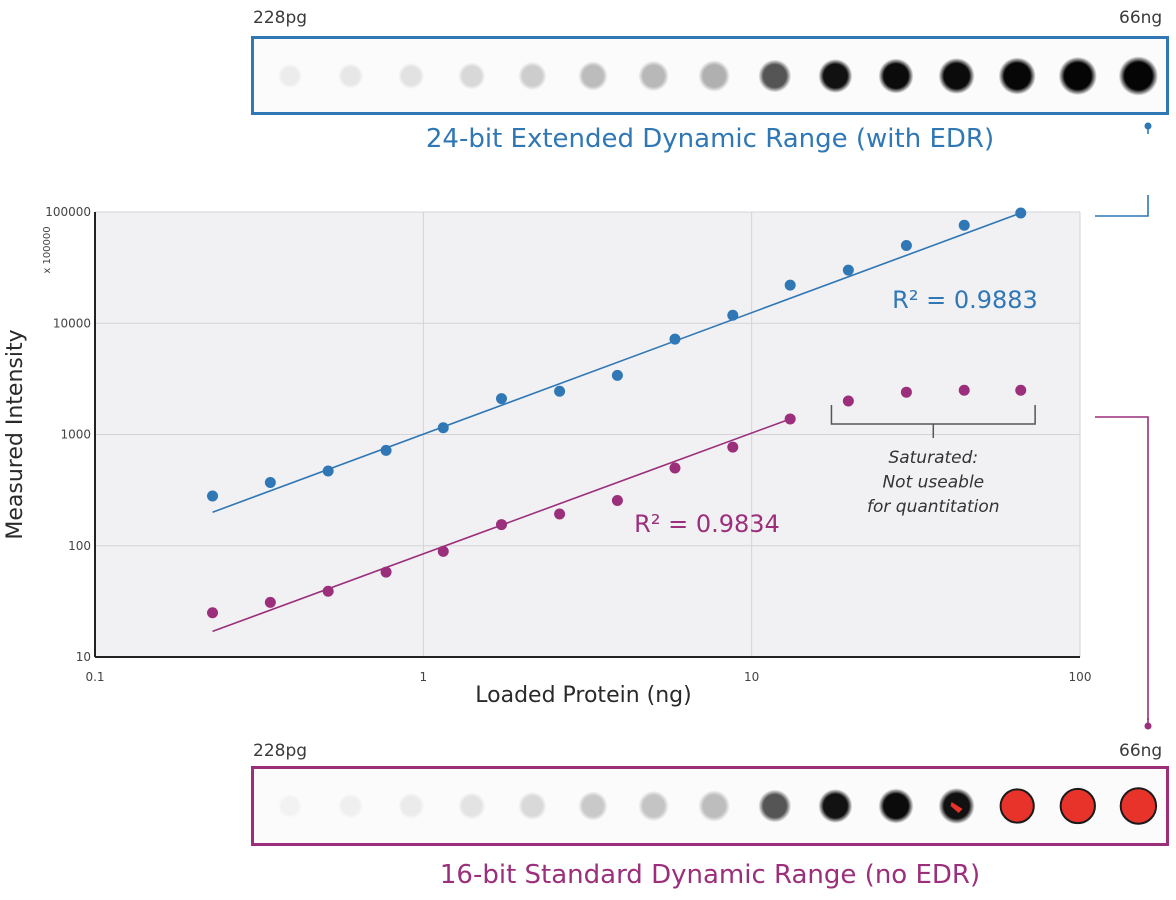  I want to click on y-axis-unit-note: x 100000, so click(47, 249).